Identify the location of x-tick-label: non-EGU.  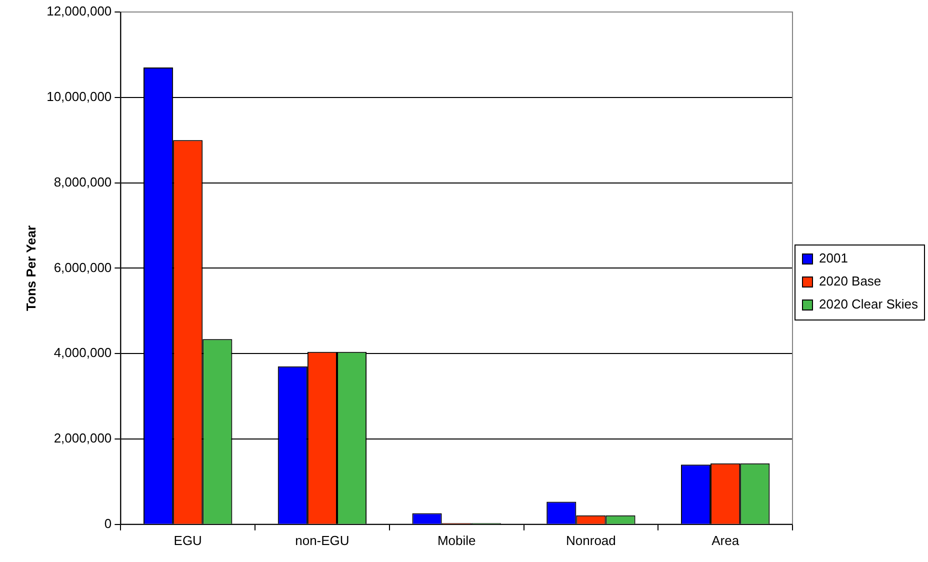
(322, 540).